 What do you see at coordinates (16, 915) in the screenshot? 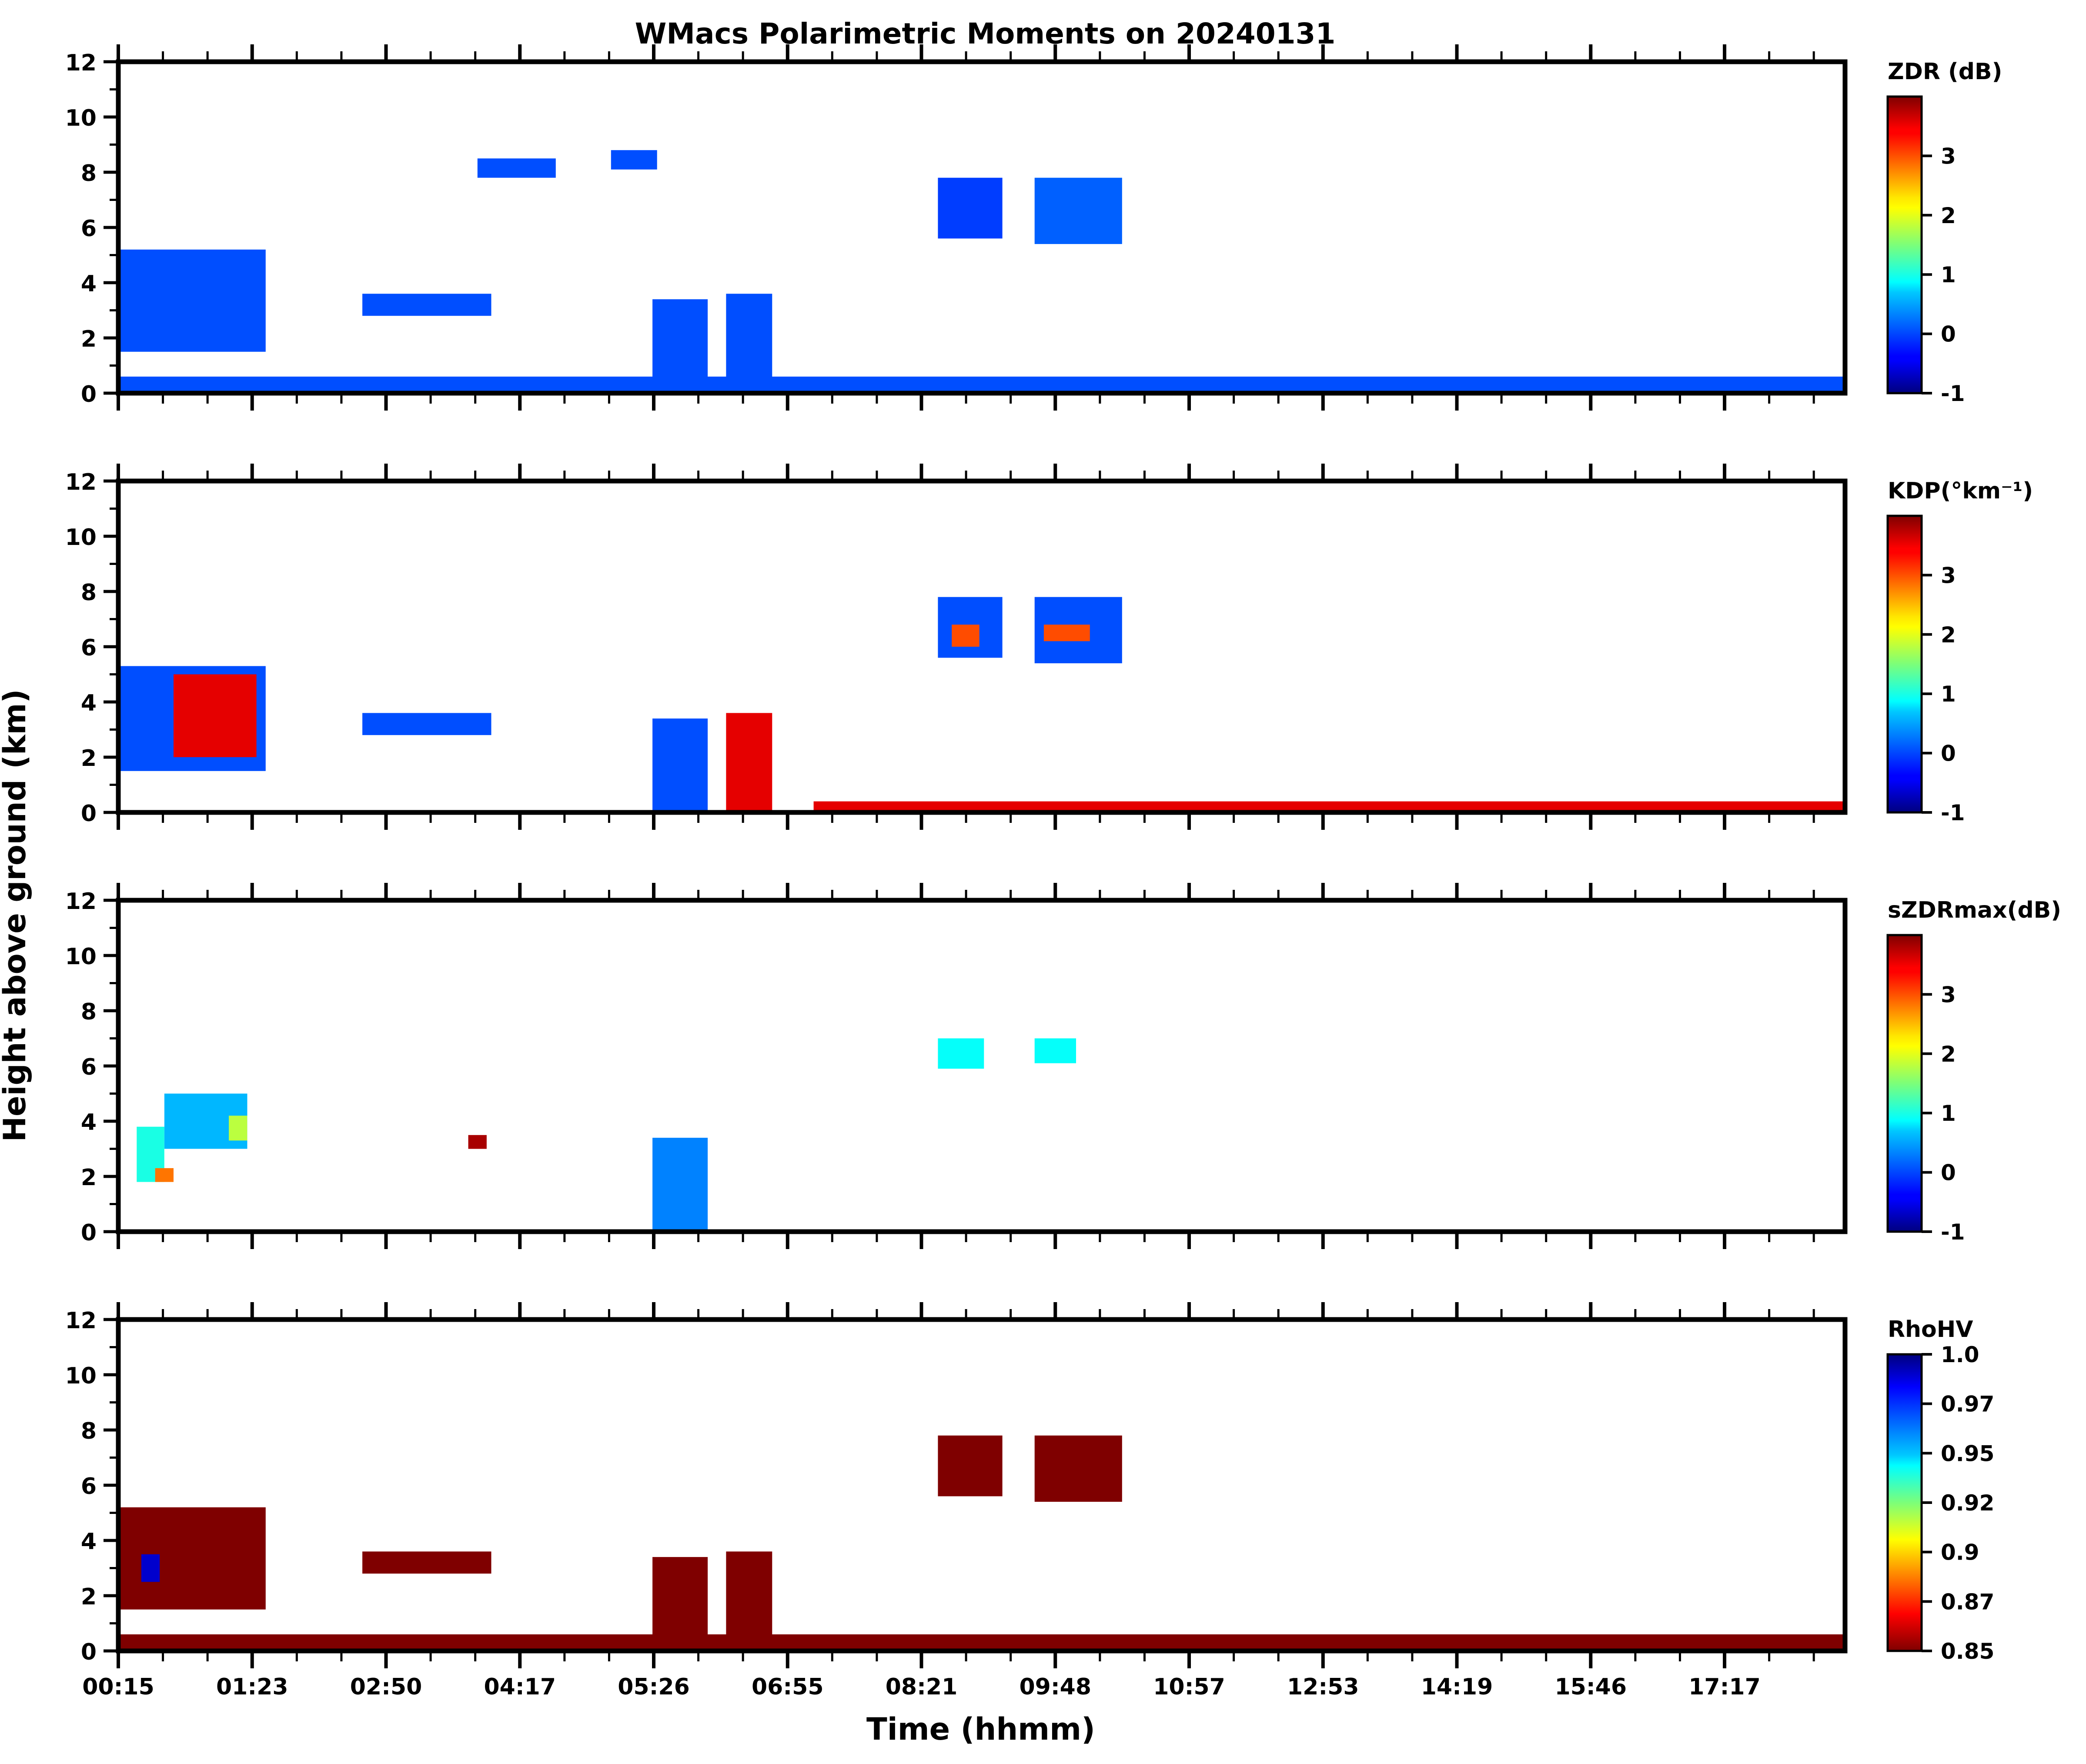
I see `y-axis-label: Height above ground (km)` at bounding box center [16, 915].